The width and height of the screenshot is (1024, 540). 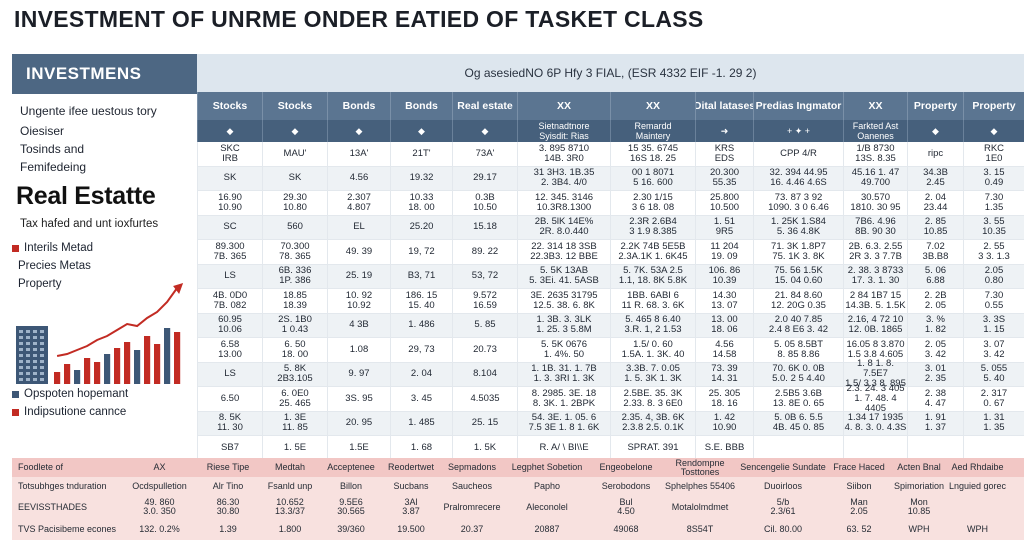 I want to click on table-cell: 2.2K 74B 5E5B 2.3A.1K 1. 6K45, so click(x=652, y=252).